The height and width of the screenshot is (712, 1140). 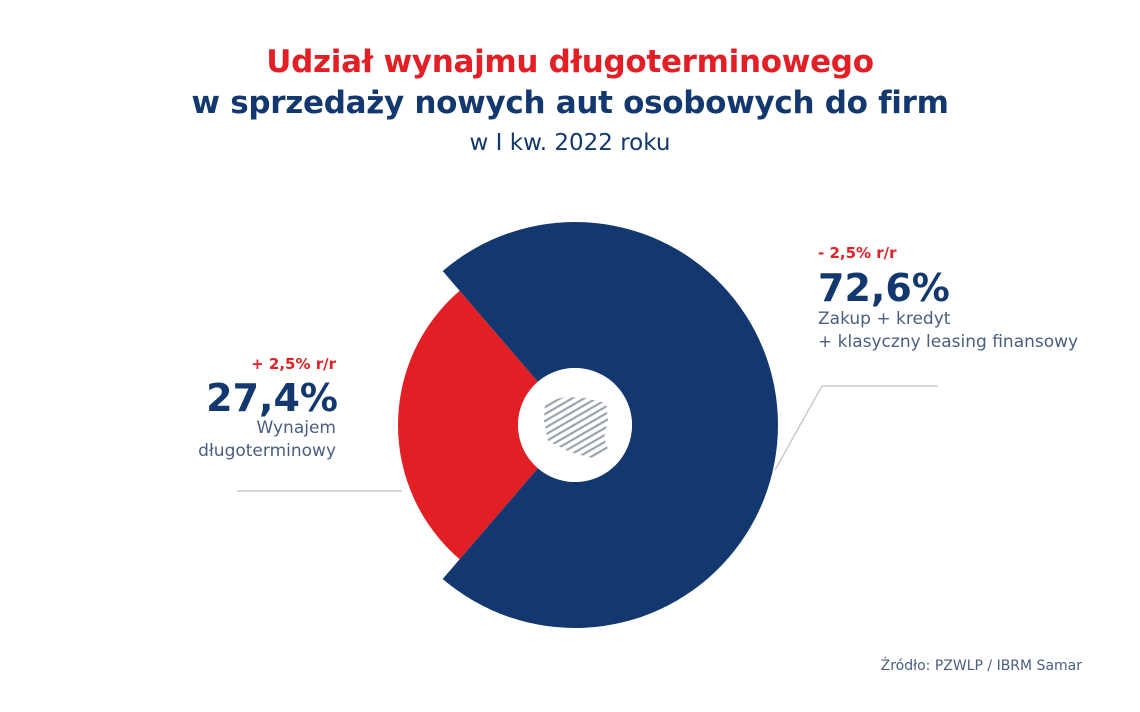 What do you see at coordinates (948, 342) in the screenshot?
I see `slice-description-right-line2: + klasyczny leasing finansowy` at bounding box center [948, 342].